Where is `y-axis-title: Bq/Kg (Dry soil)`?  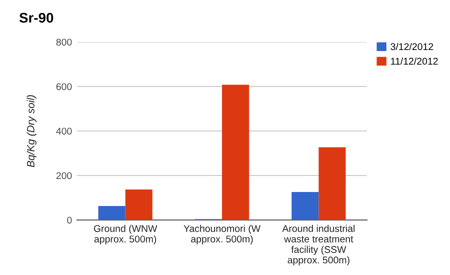
y-axis-title: Bq/Kg (Dry soil) is located at coordinates (31, 131).